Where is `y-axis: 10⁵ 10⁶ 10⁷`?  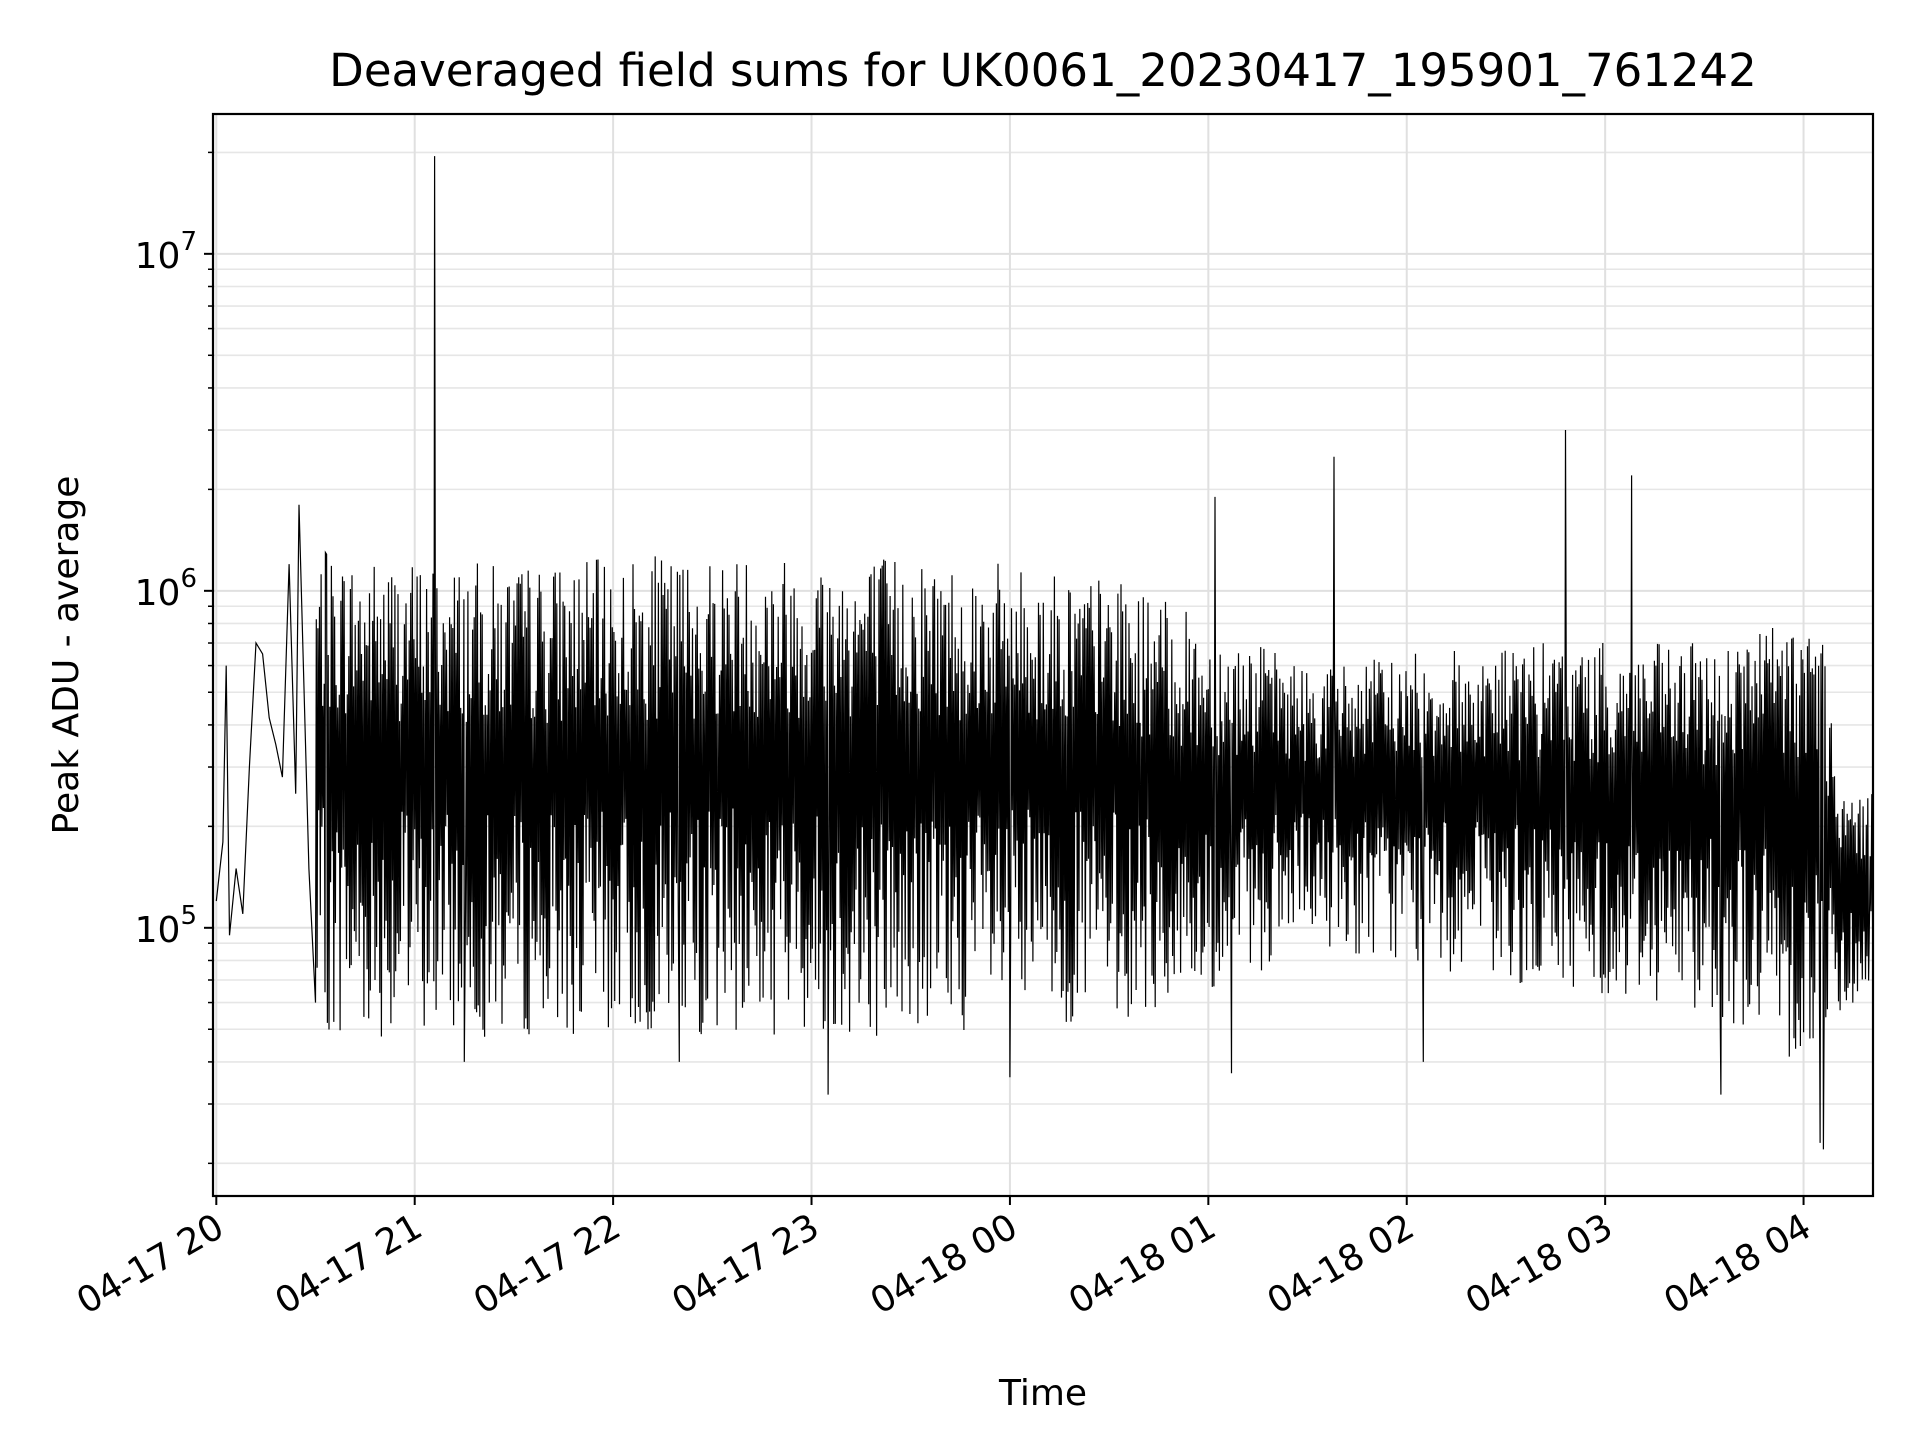 y-axis: 10⁵ 10⁶ 10⁷ is located at coordinates (174, 658).